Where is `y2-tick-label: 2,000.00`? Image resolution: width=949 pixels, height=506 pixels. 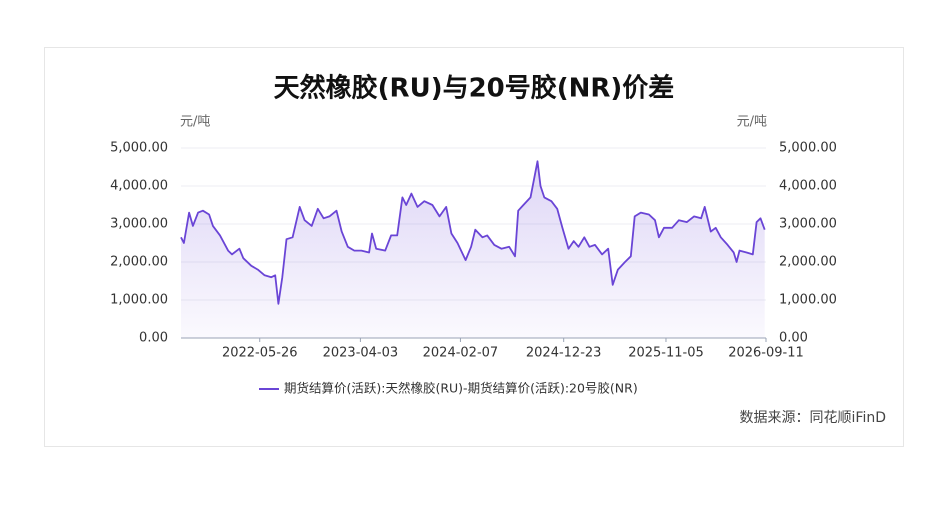 y2-tick-label: 2,000.00 is located at coordinates (808, 262).